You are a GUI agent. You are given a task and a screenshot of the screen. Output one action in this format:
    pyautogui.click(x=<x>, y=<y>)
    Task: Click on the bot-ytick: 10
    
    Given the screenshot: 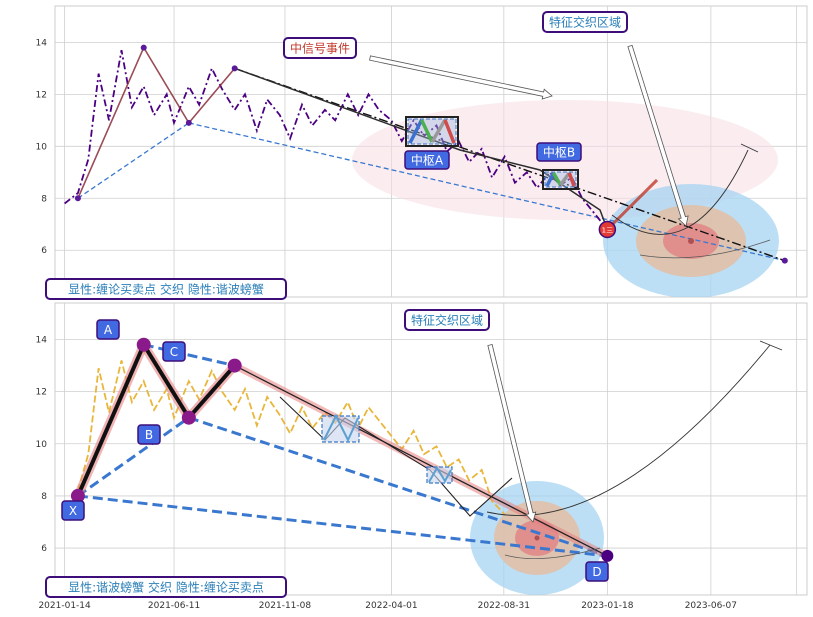 What is the action you would take?
    pyautogui.click(x=42, y=445)
    